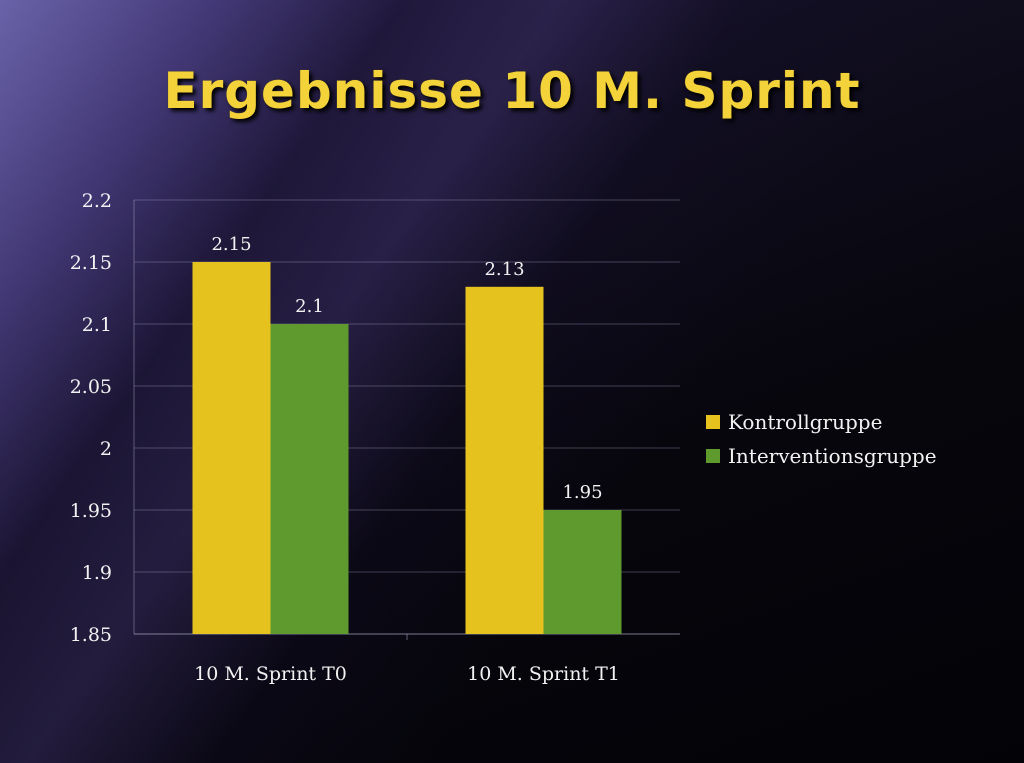 The height and width of the screenshot is (763, 1024). I want to click on legend-swatch-kontrollgruppe, so click(713, 422).